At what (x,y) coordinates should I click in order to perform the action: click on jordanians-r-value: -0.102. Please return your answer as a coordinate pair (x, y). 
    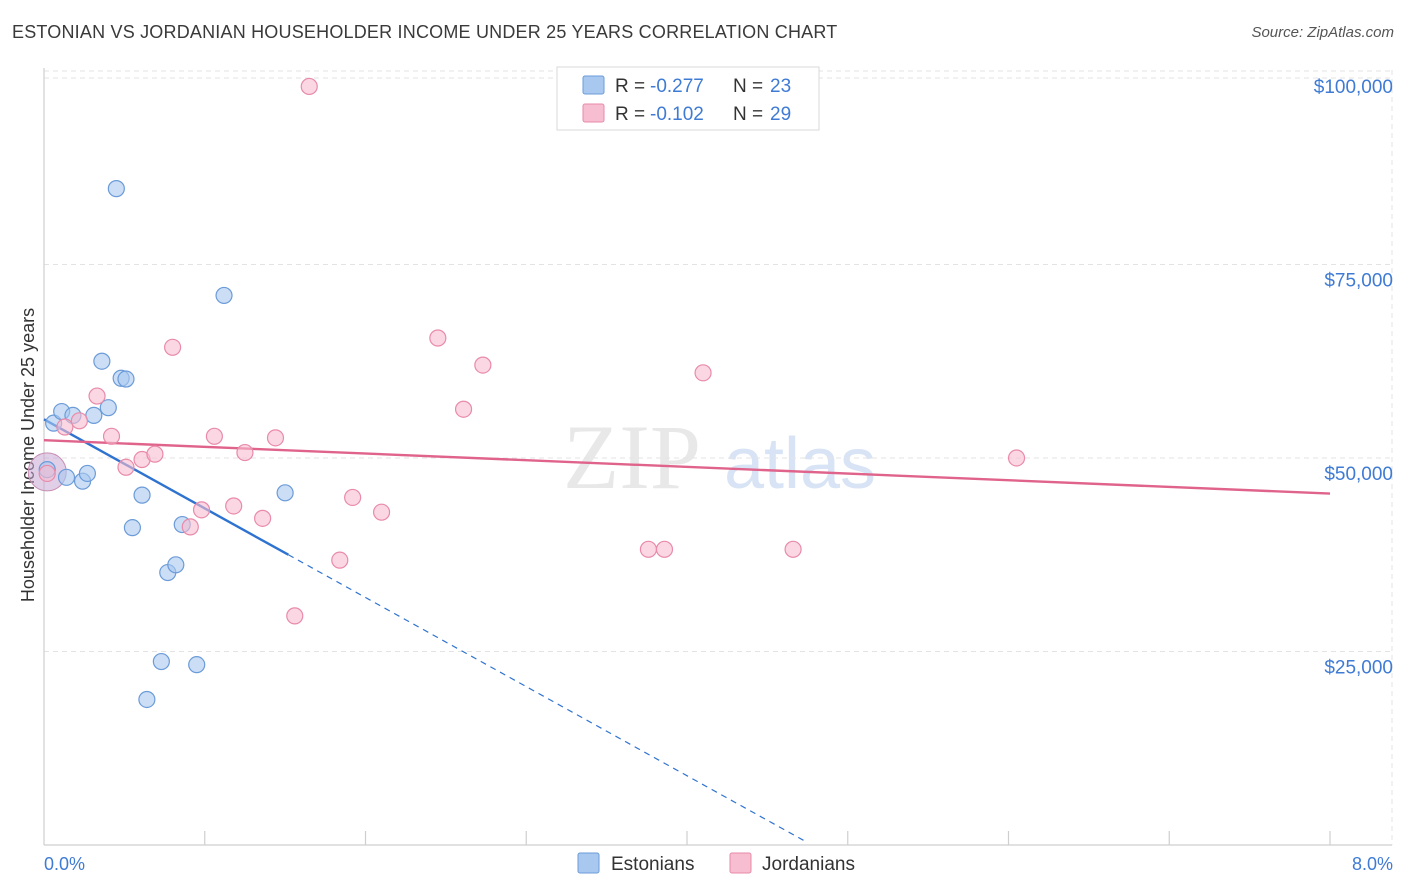
    Looking at the image, I should click on (677, 114).